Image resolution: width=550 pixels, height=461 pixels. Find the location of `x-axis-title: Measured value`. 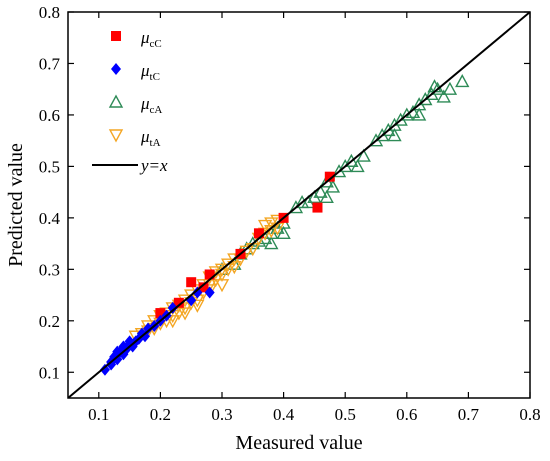

x-axis-title: Measured value is located at coordinates (298, 443).